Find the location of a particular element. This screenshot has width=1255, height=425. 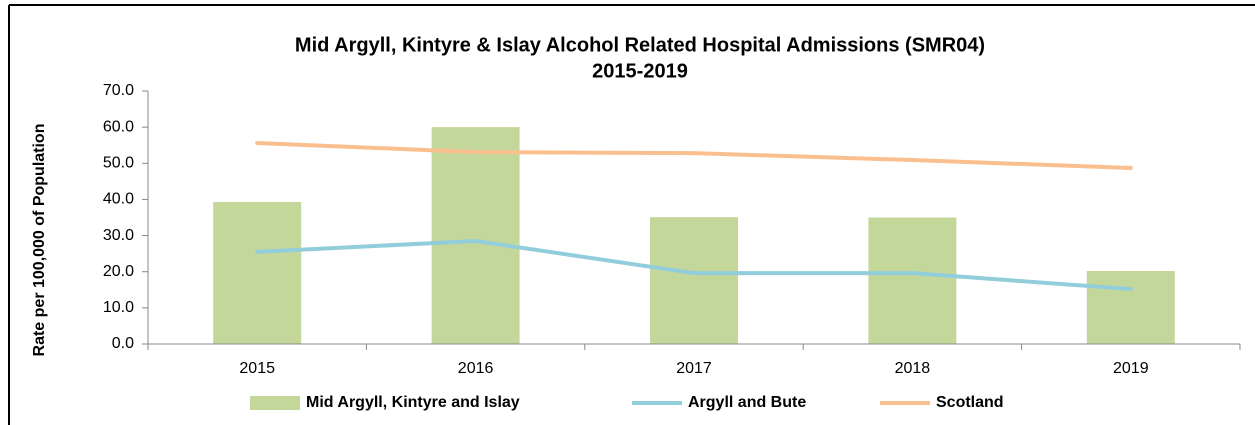

x-tick-label: 2018 is located at coordinates (913, 368).